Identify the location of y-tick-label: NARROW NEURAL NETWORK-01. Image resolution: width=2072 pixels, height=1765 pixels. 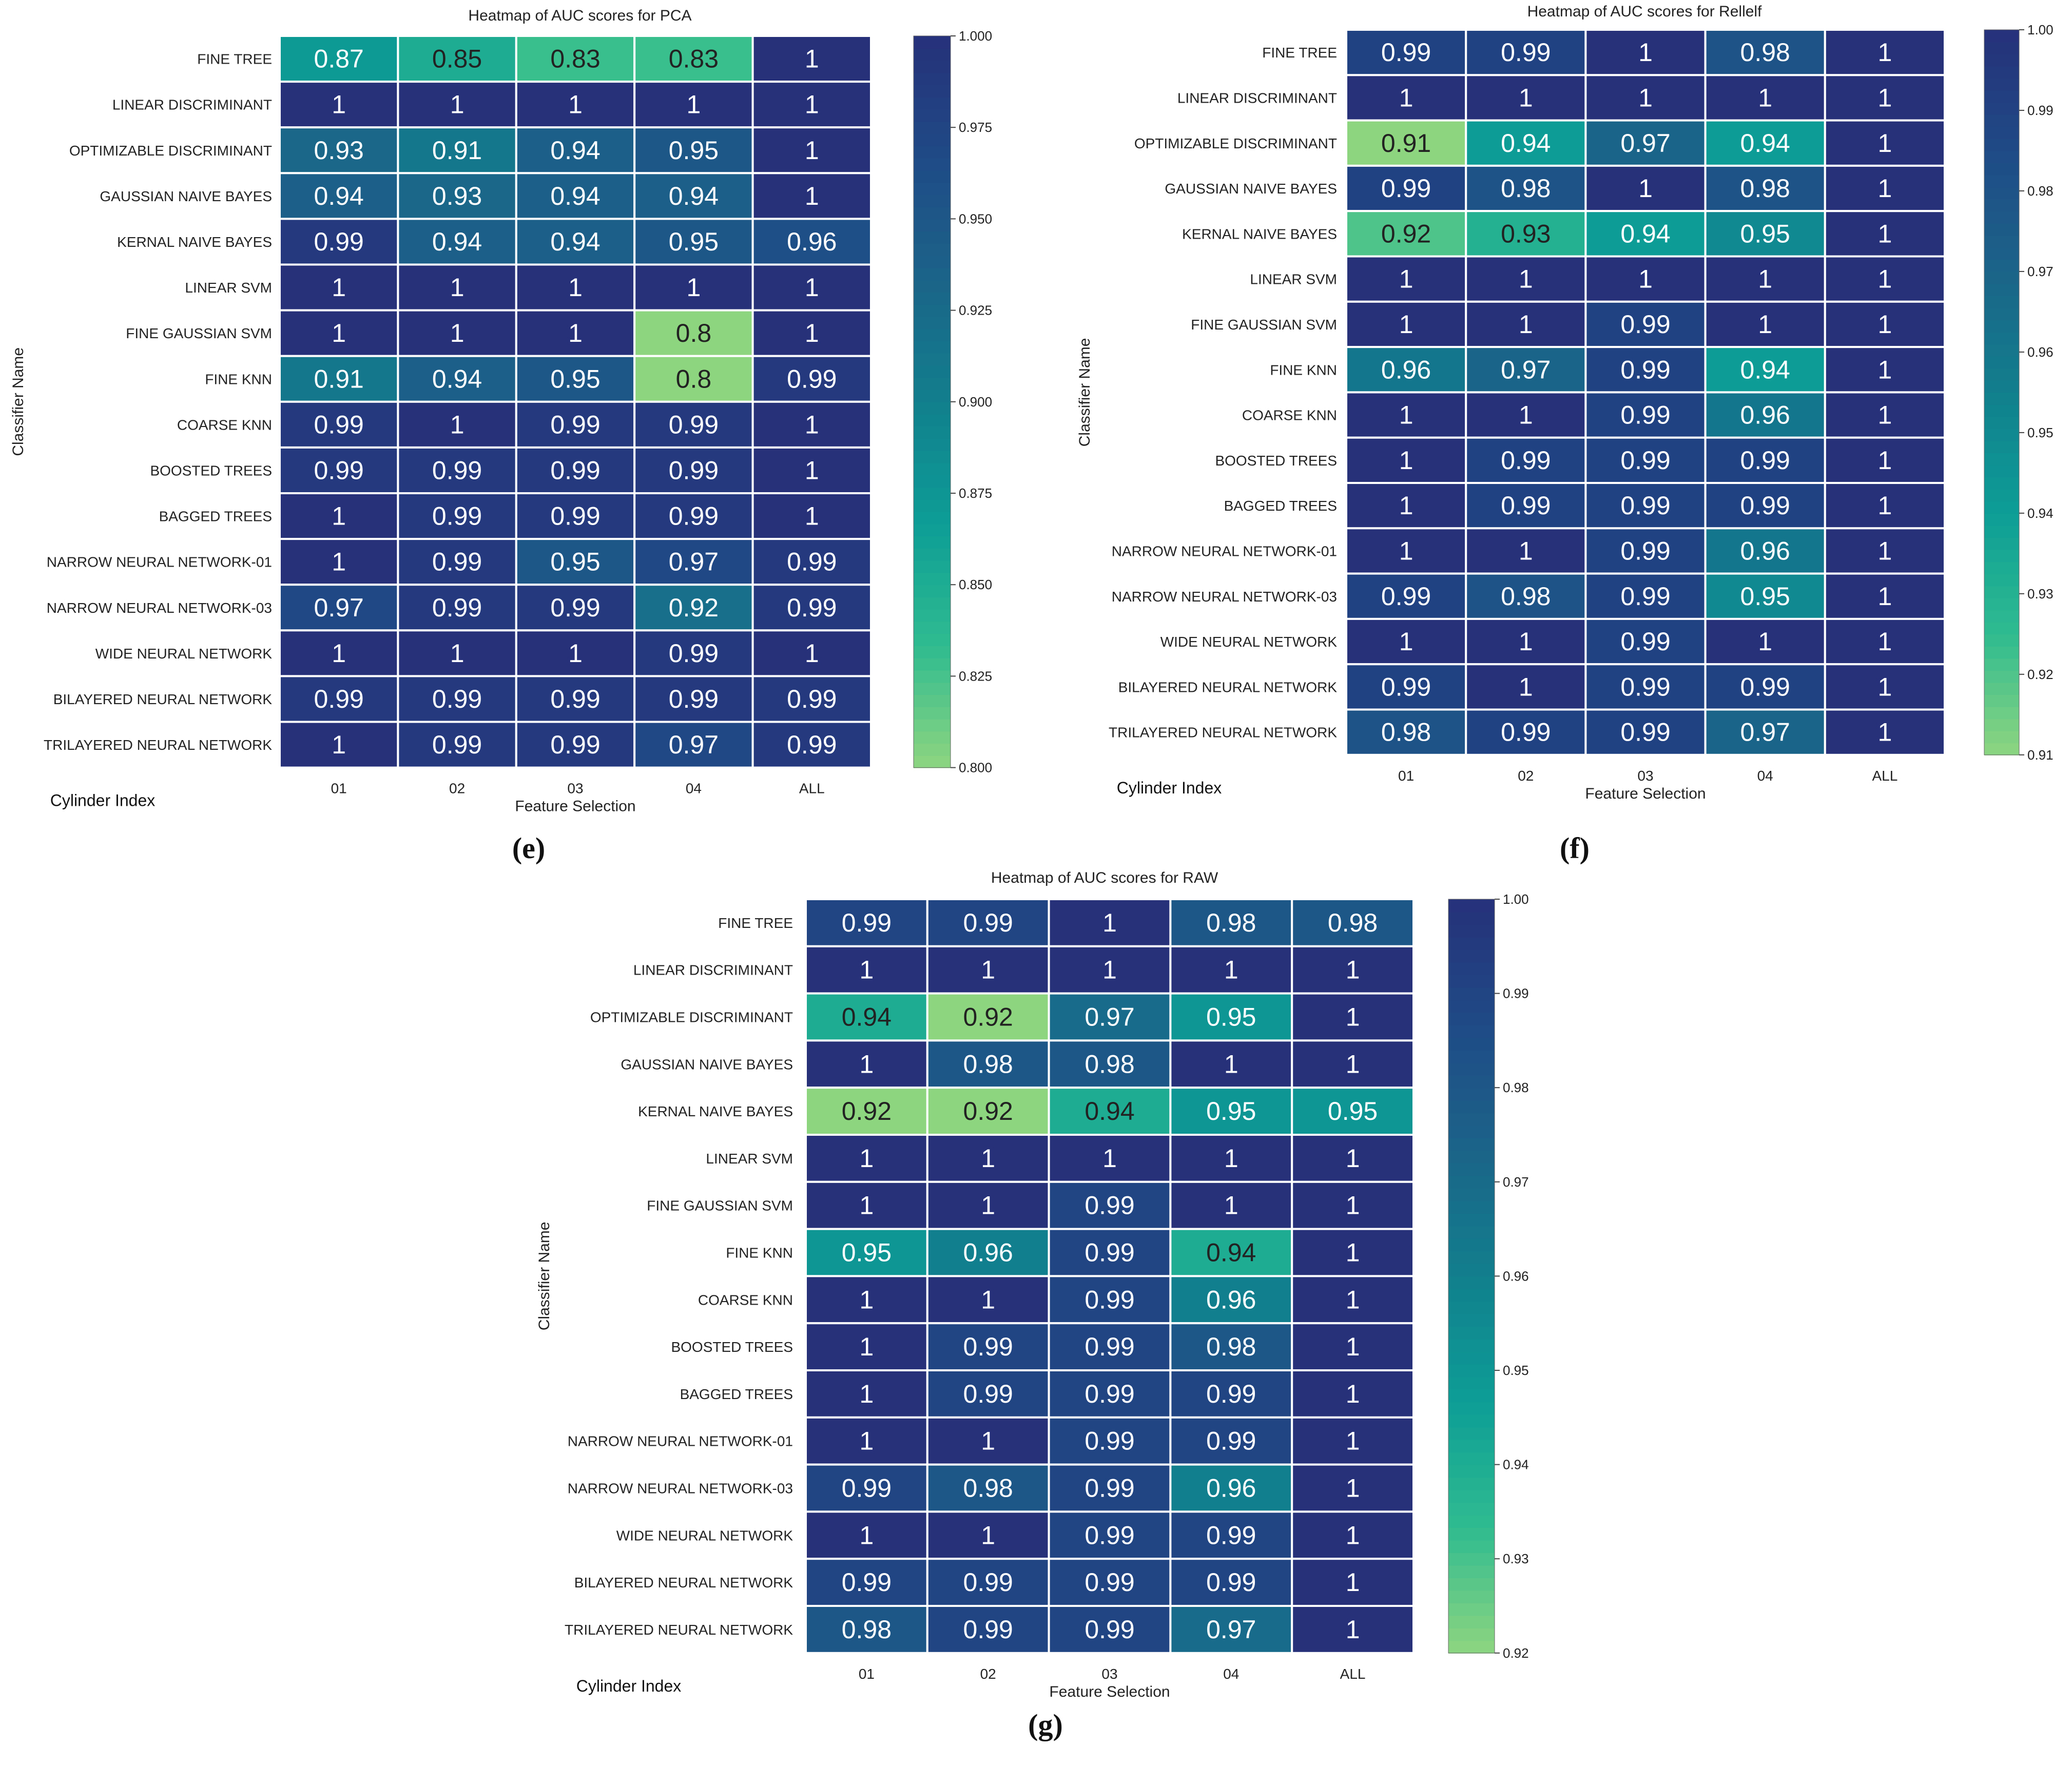
(160, 562).